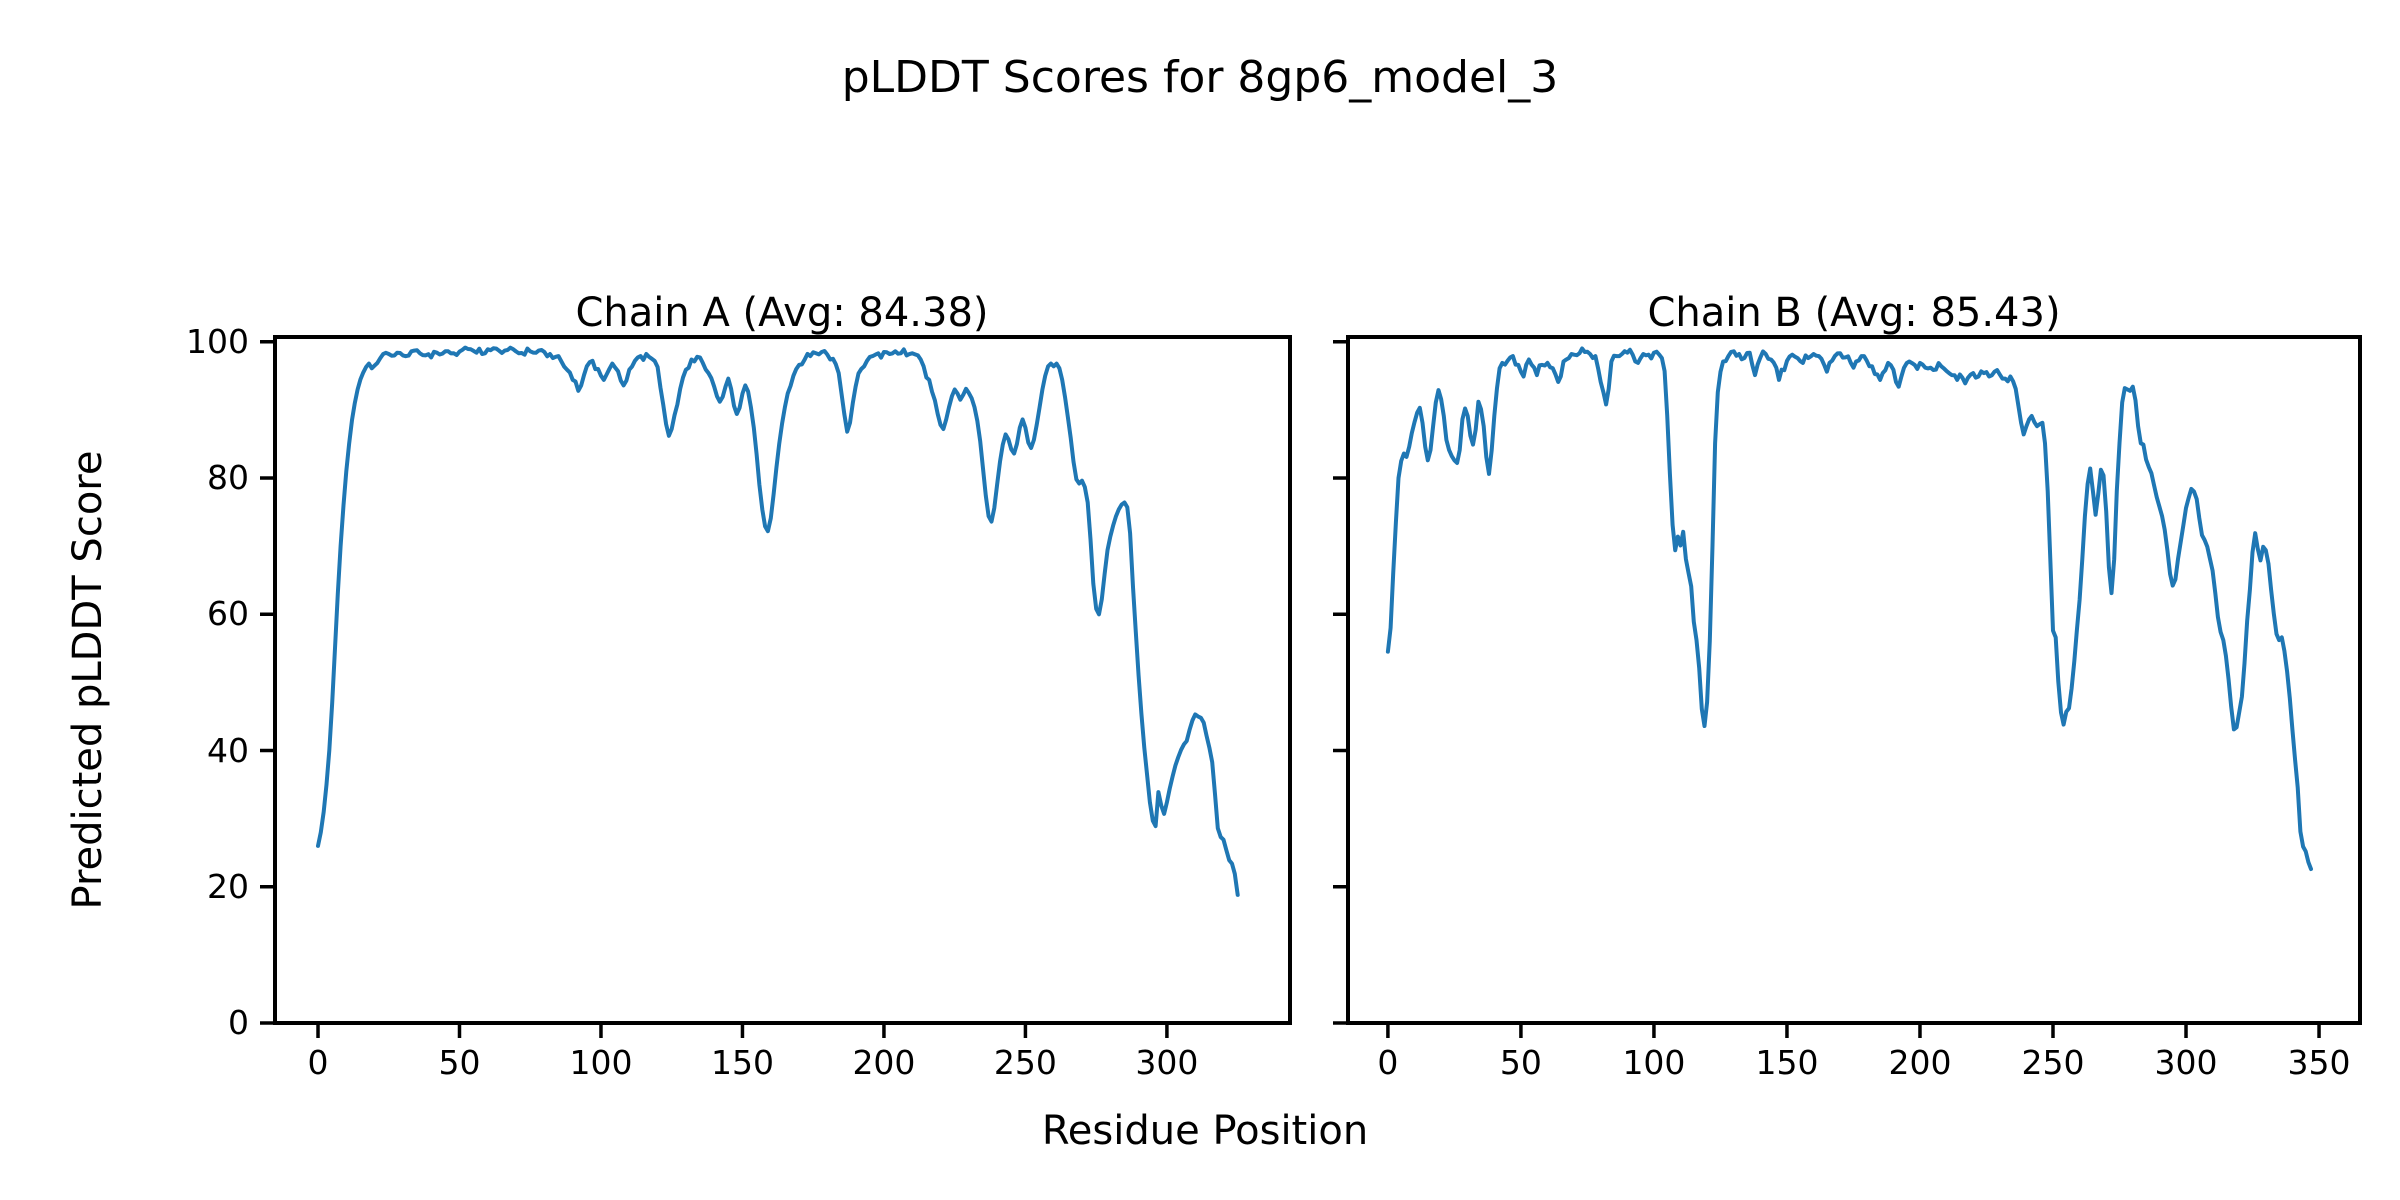 This screenshot has width=2400, height=1200. I want to click on y-tick-label: 60, so click(228, 614).